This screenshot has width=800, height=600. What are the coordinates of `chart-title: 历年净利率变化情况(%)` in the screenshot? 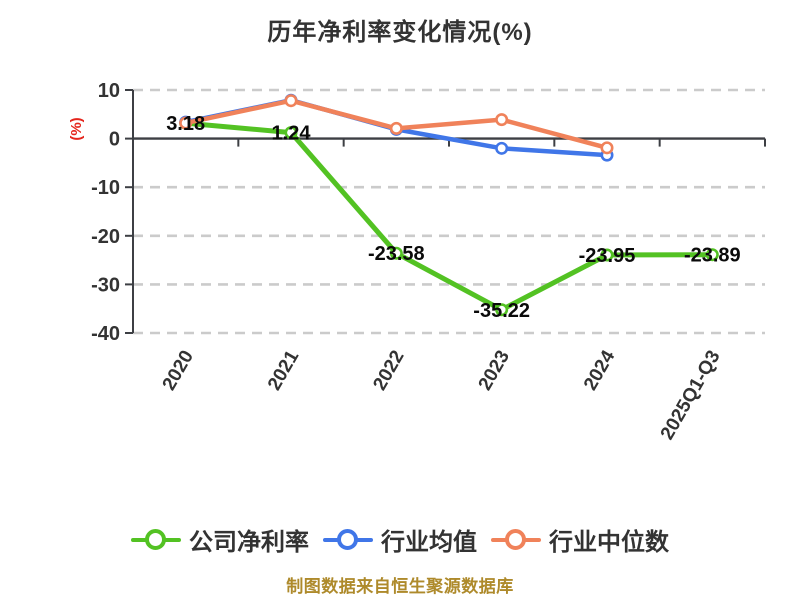 It's located at (400, 32).